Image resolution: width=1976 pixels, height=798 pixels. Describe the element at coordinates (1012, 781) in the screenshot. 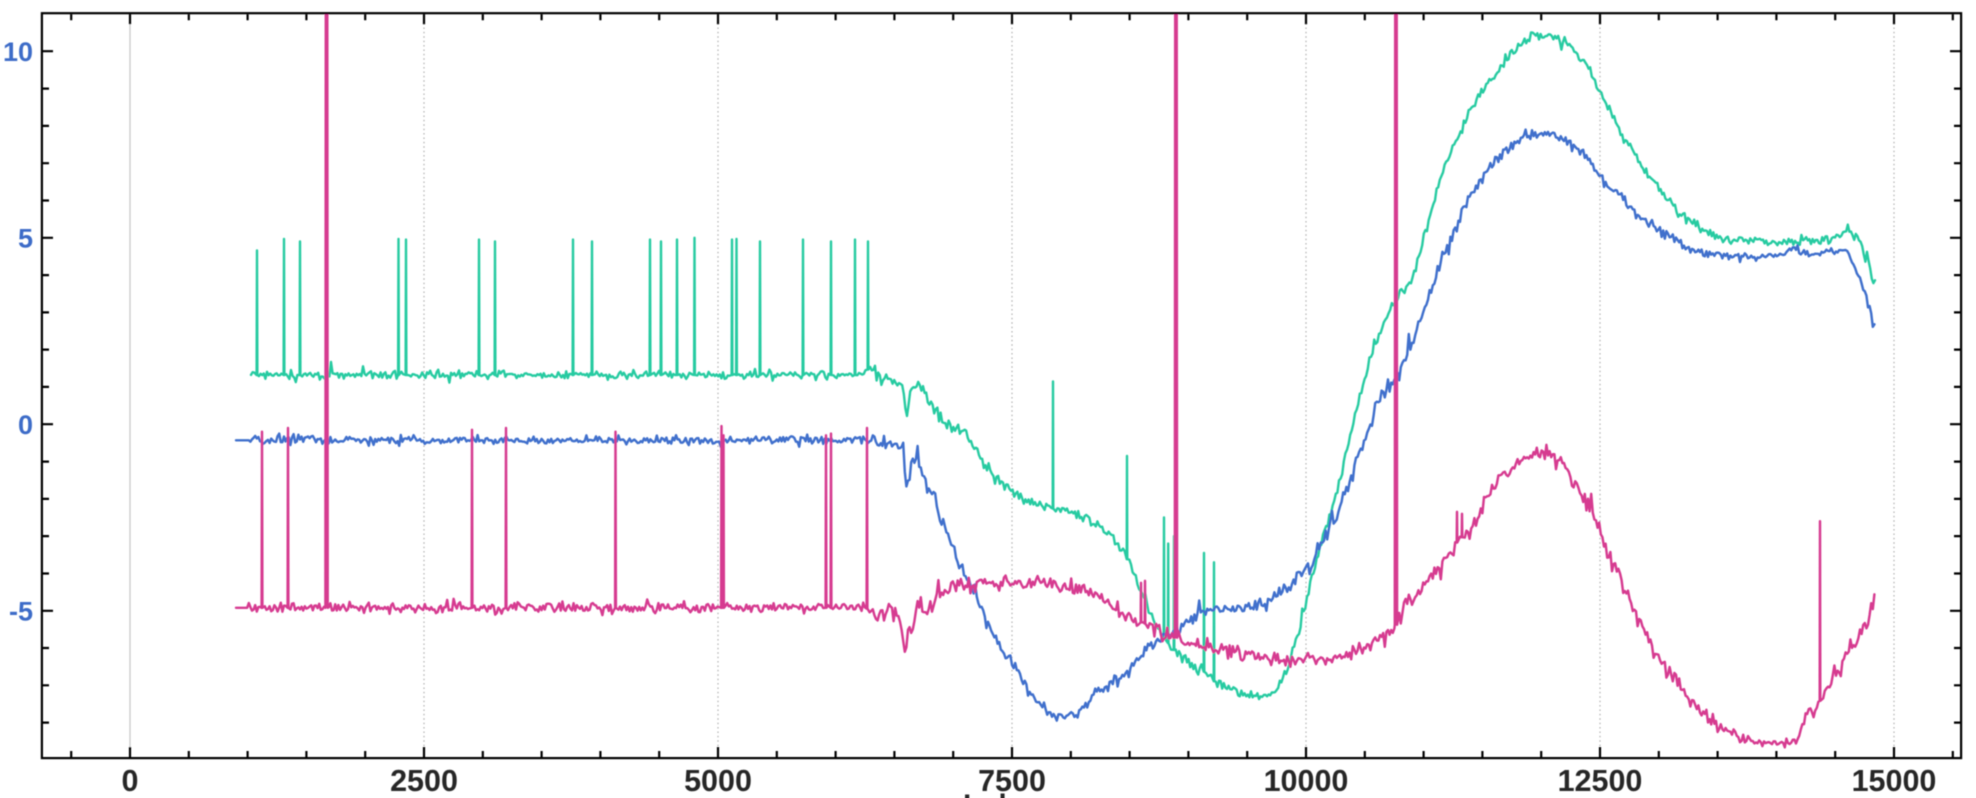

I see `svg-text: 7500` at that location.